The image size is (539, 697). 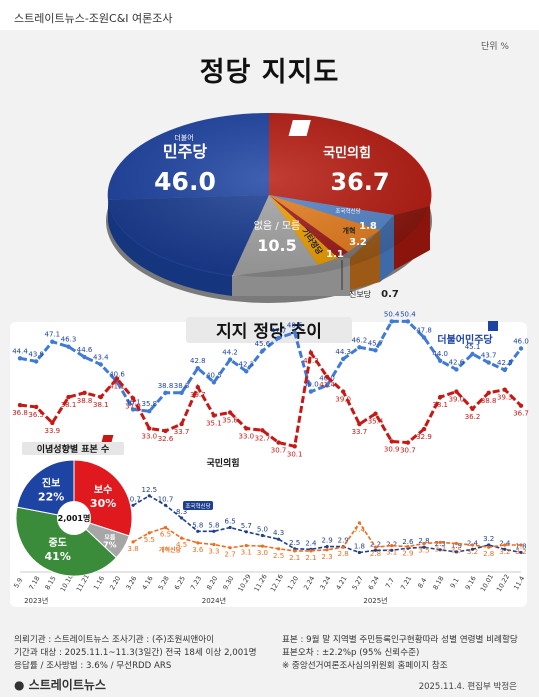 I want to click on x-tick-label: 8.20, so click(x=212, y=583).